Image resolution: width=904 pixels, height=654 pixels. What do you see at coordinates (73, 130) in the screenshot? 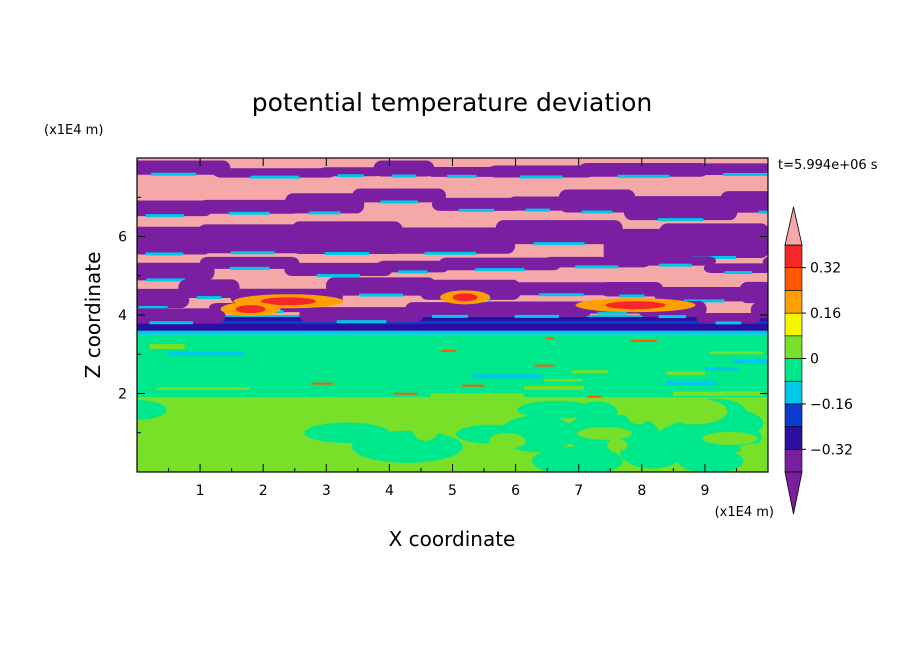
I see `y-unit-label: (x1E4 m)` at bounding box center [73, 130].